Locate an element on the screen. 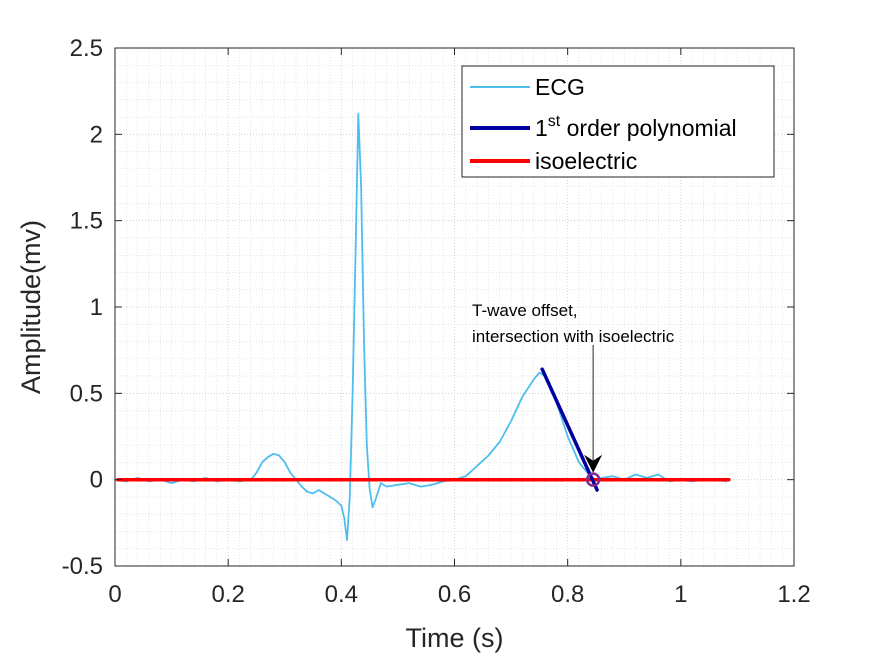  y-tick-label: 1.5 is located at coordinates (86, 221).